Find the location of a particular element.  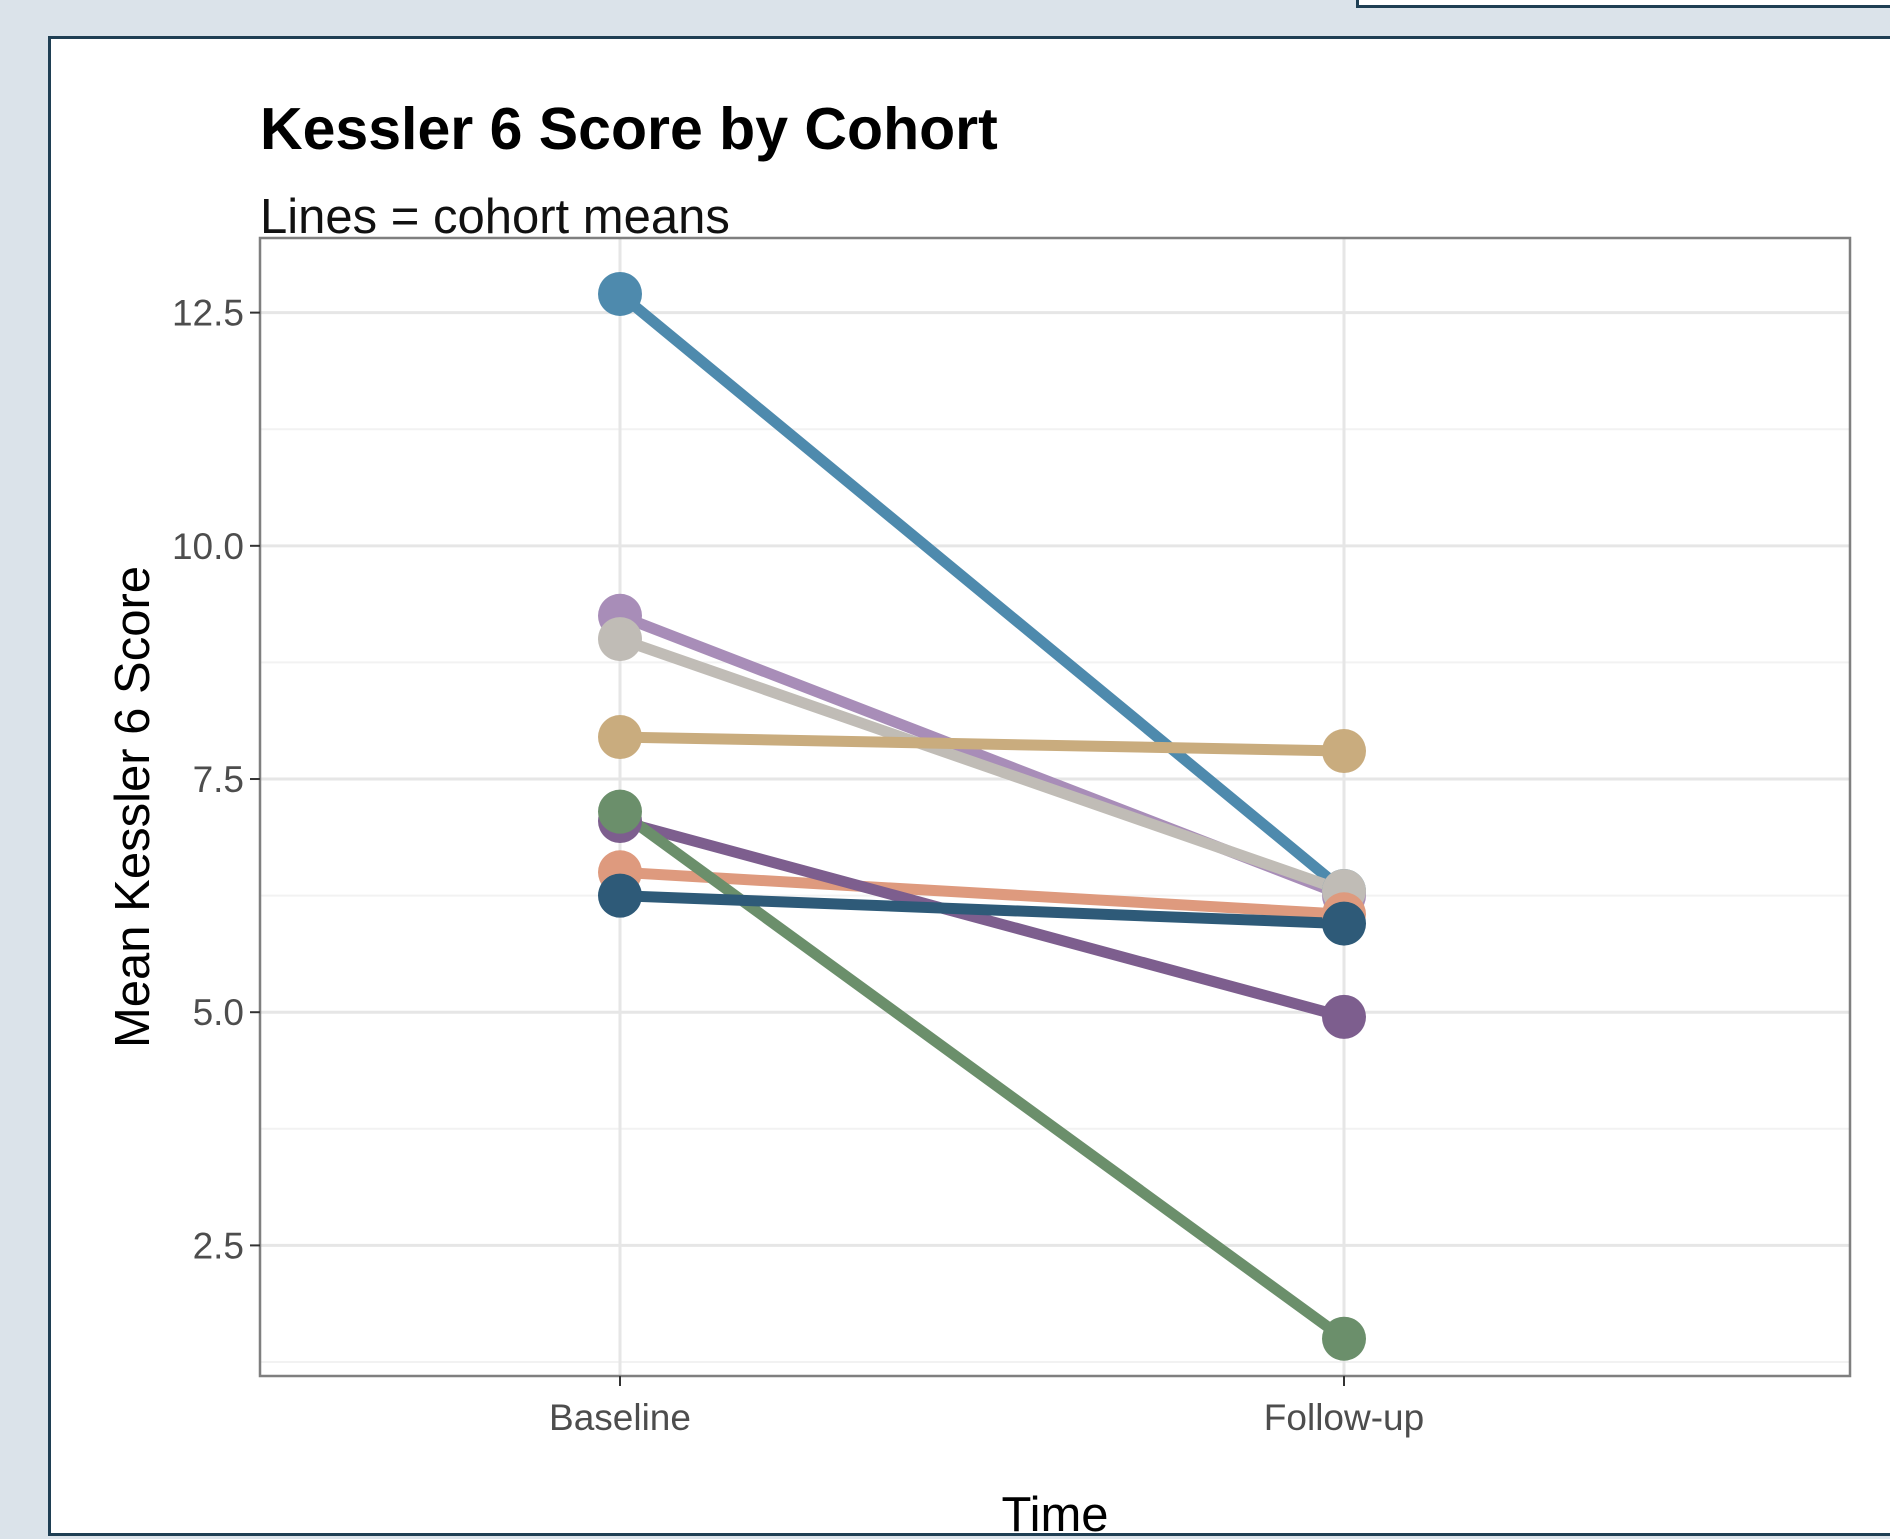

chart-subtitle: Lines = cohort means is located at coordinates (495, 217).